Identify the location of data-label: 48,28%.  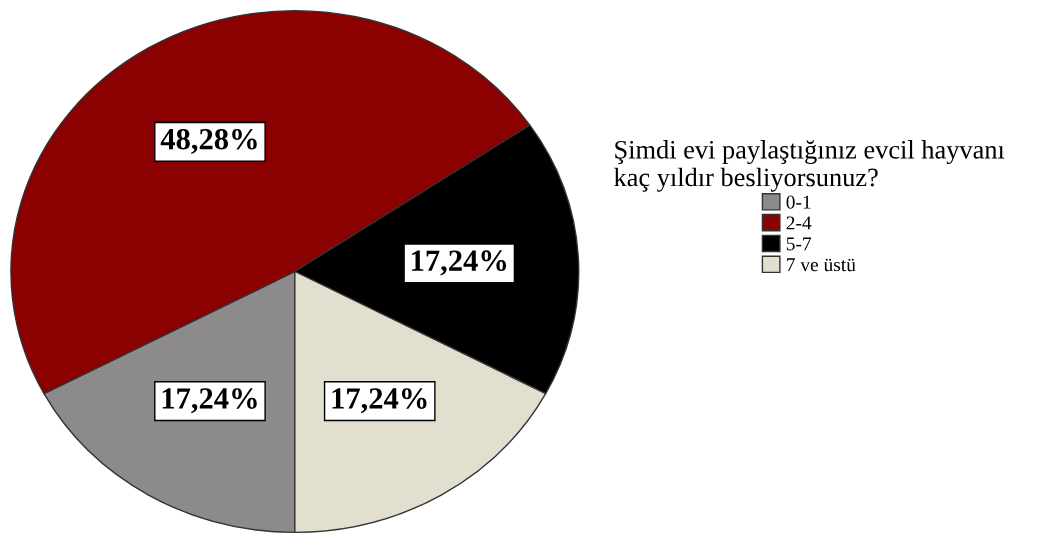
(208, 141).